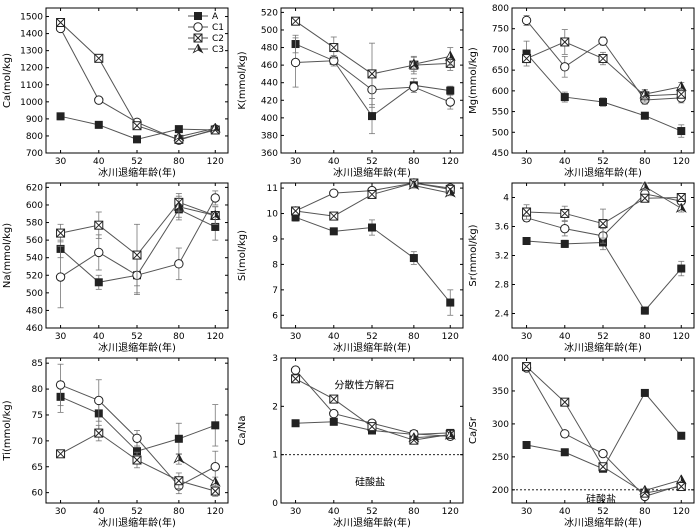 The width and height of the screenshot is (700, 530). I want to click on y-tick-label: 4, so click(506, 199).